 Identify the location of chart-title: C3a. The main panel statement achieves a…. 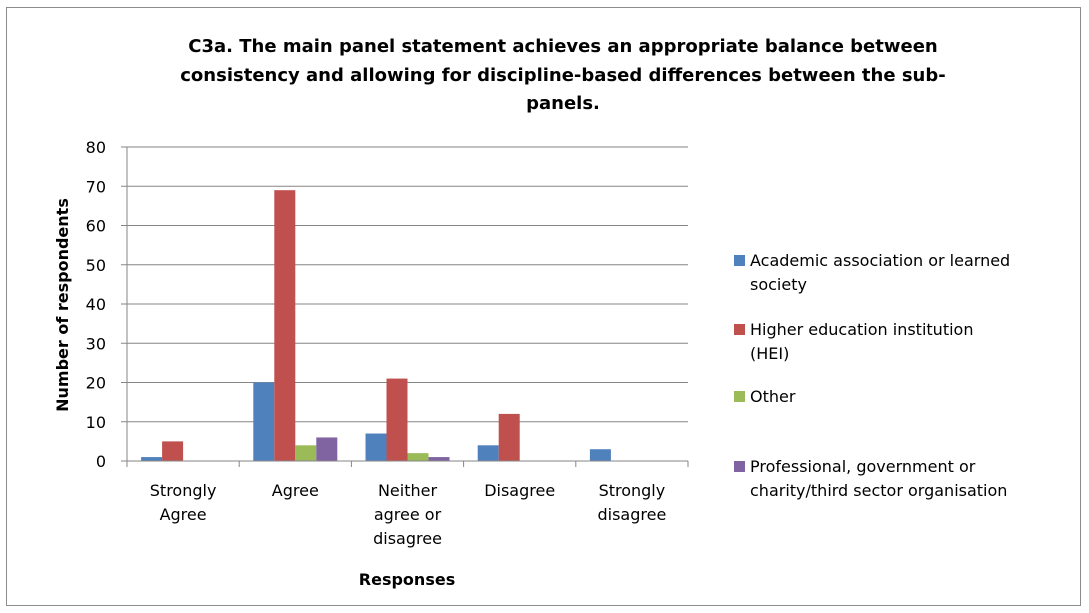
(562, 75).